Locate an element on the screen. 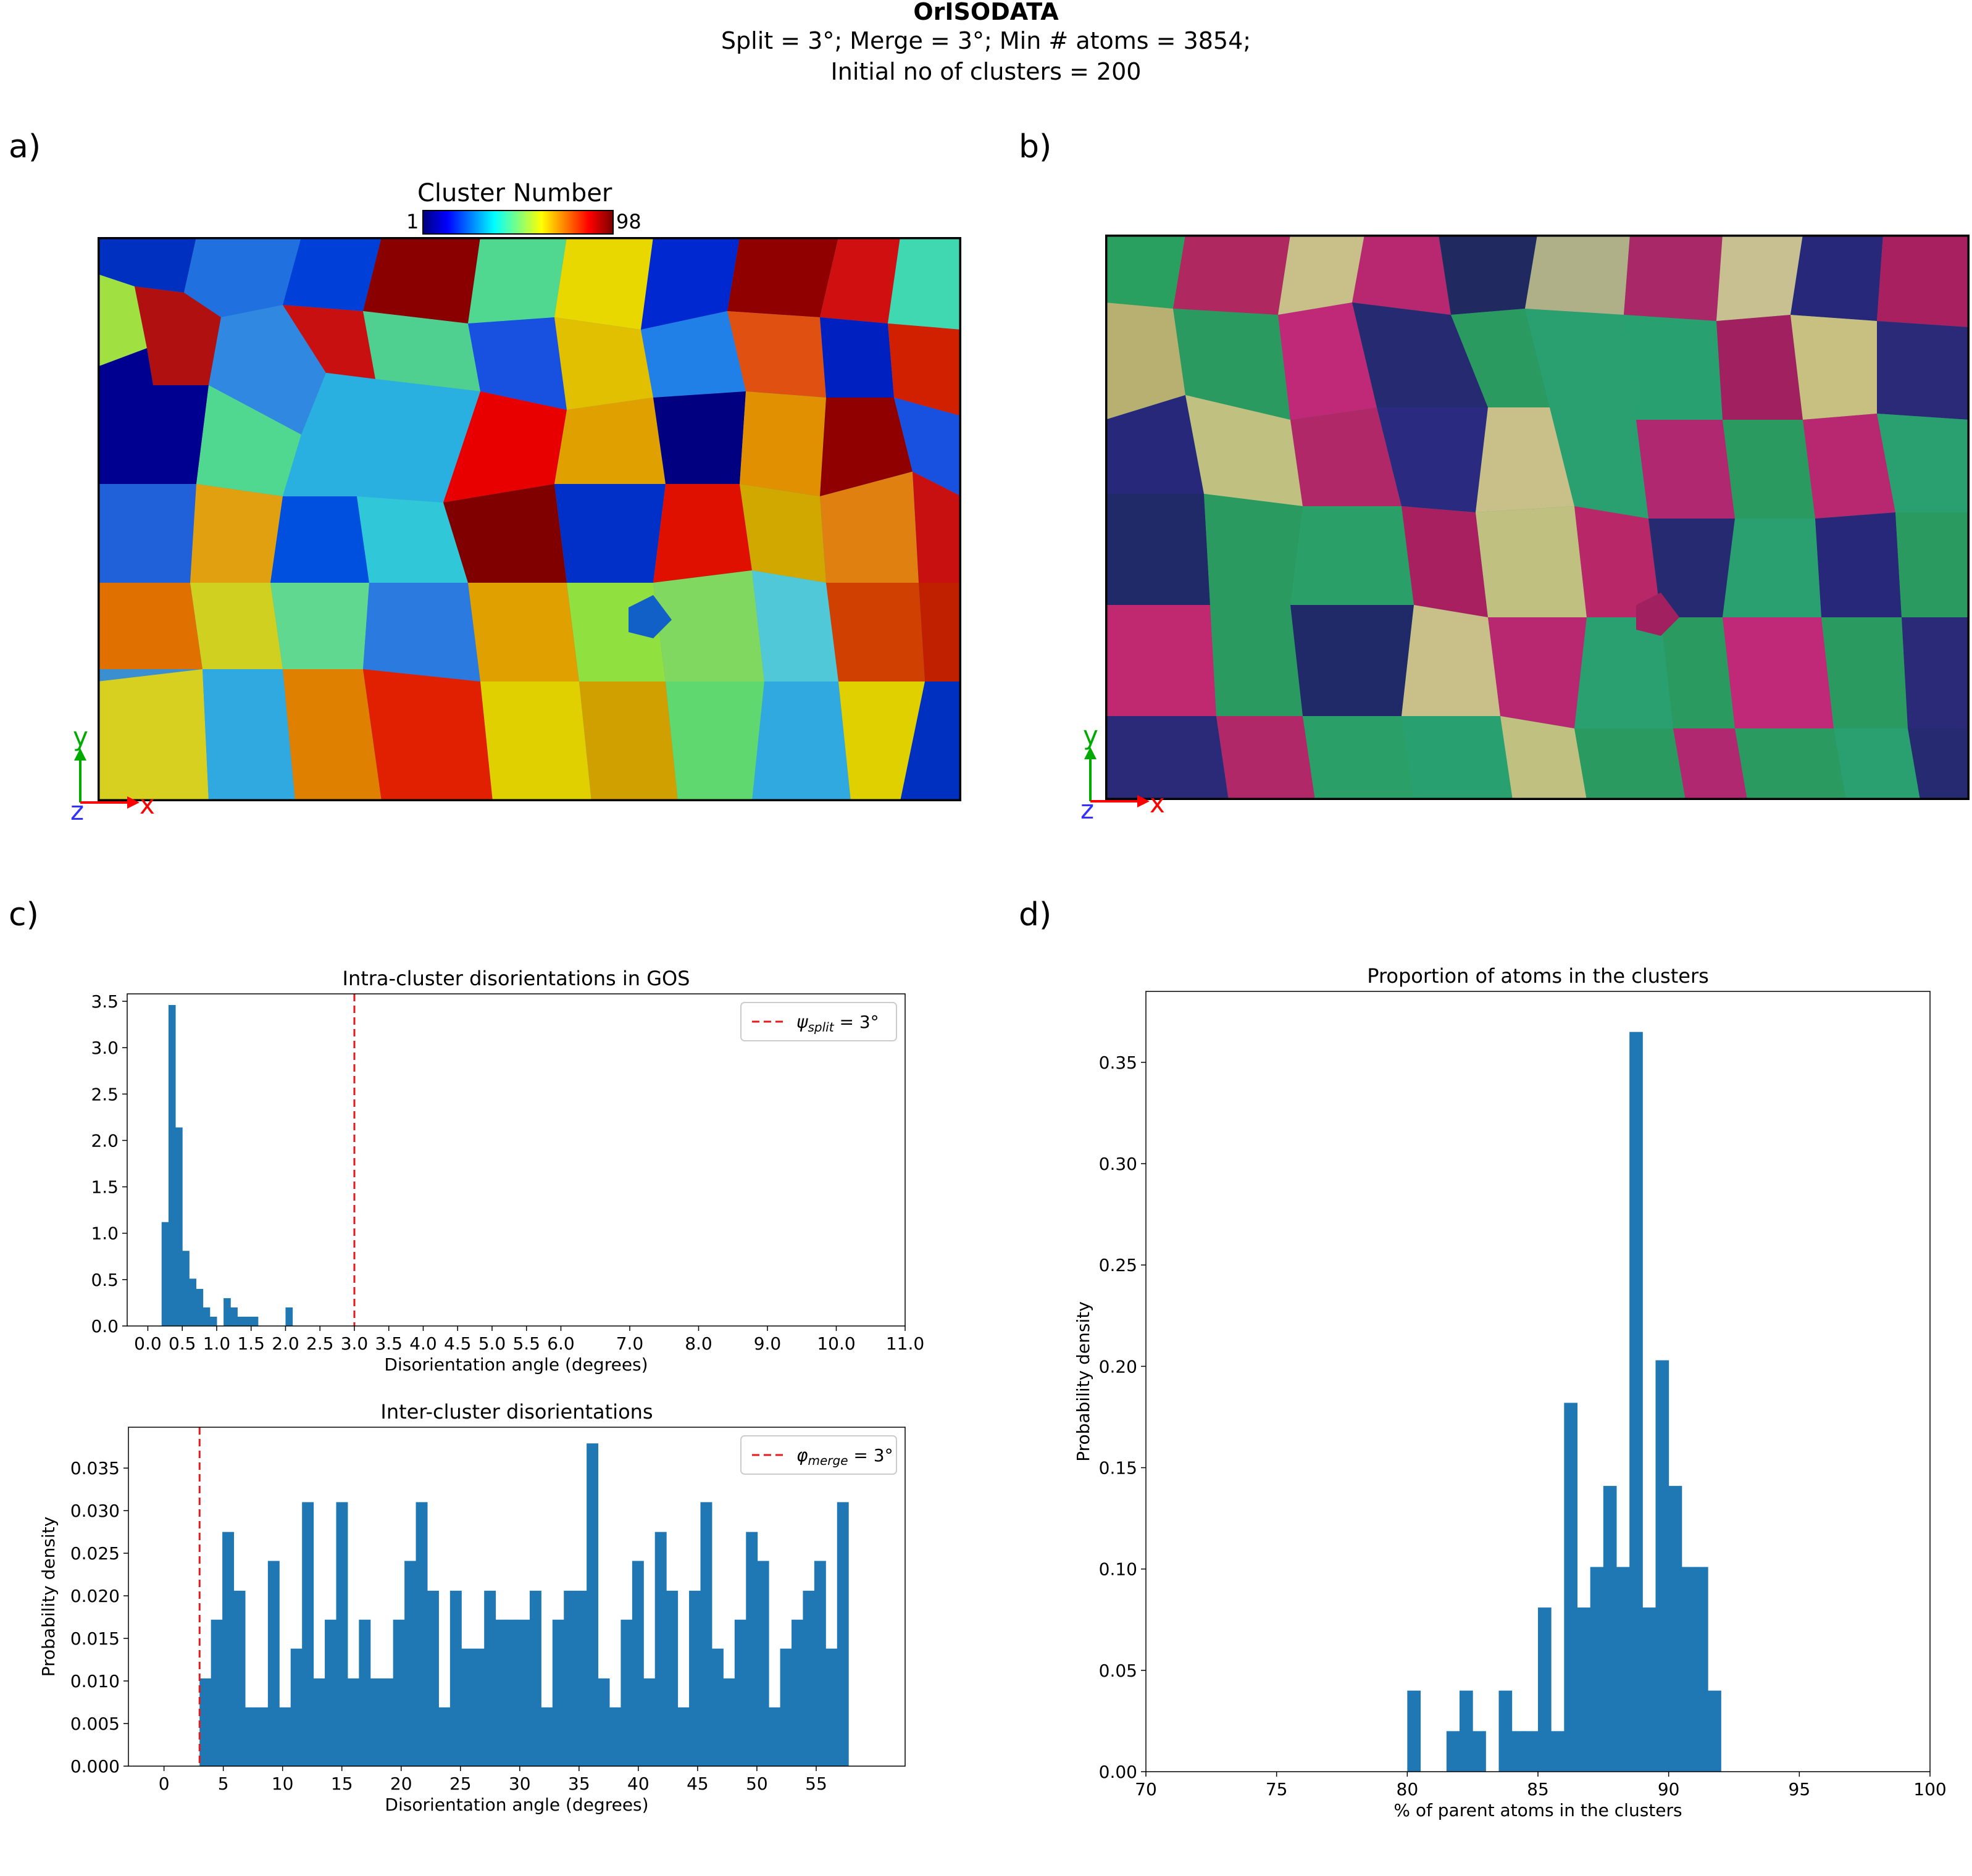 The height and width of the screenshot is (1876, 1972). x-tick-label: 6.0 is located at coordinates (561, 1343).